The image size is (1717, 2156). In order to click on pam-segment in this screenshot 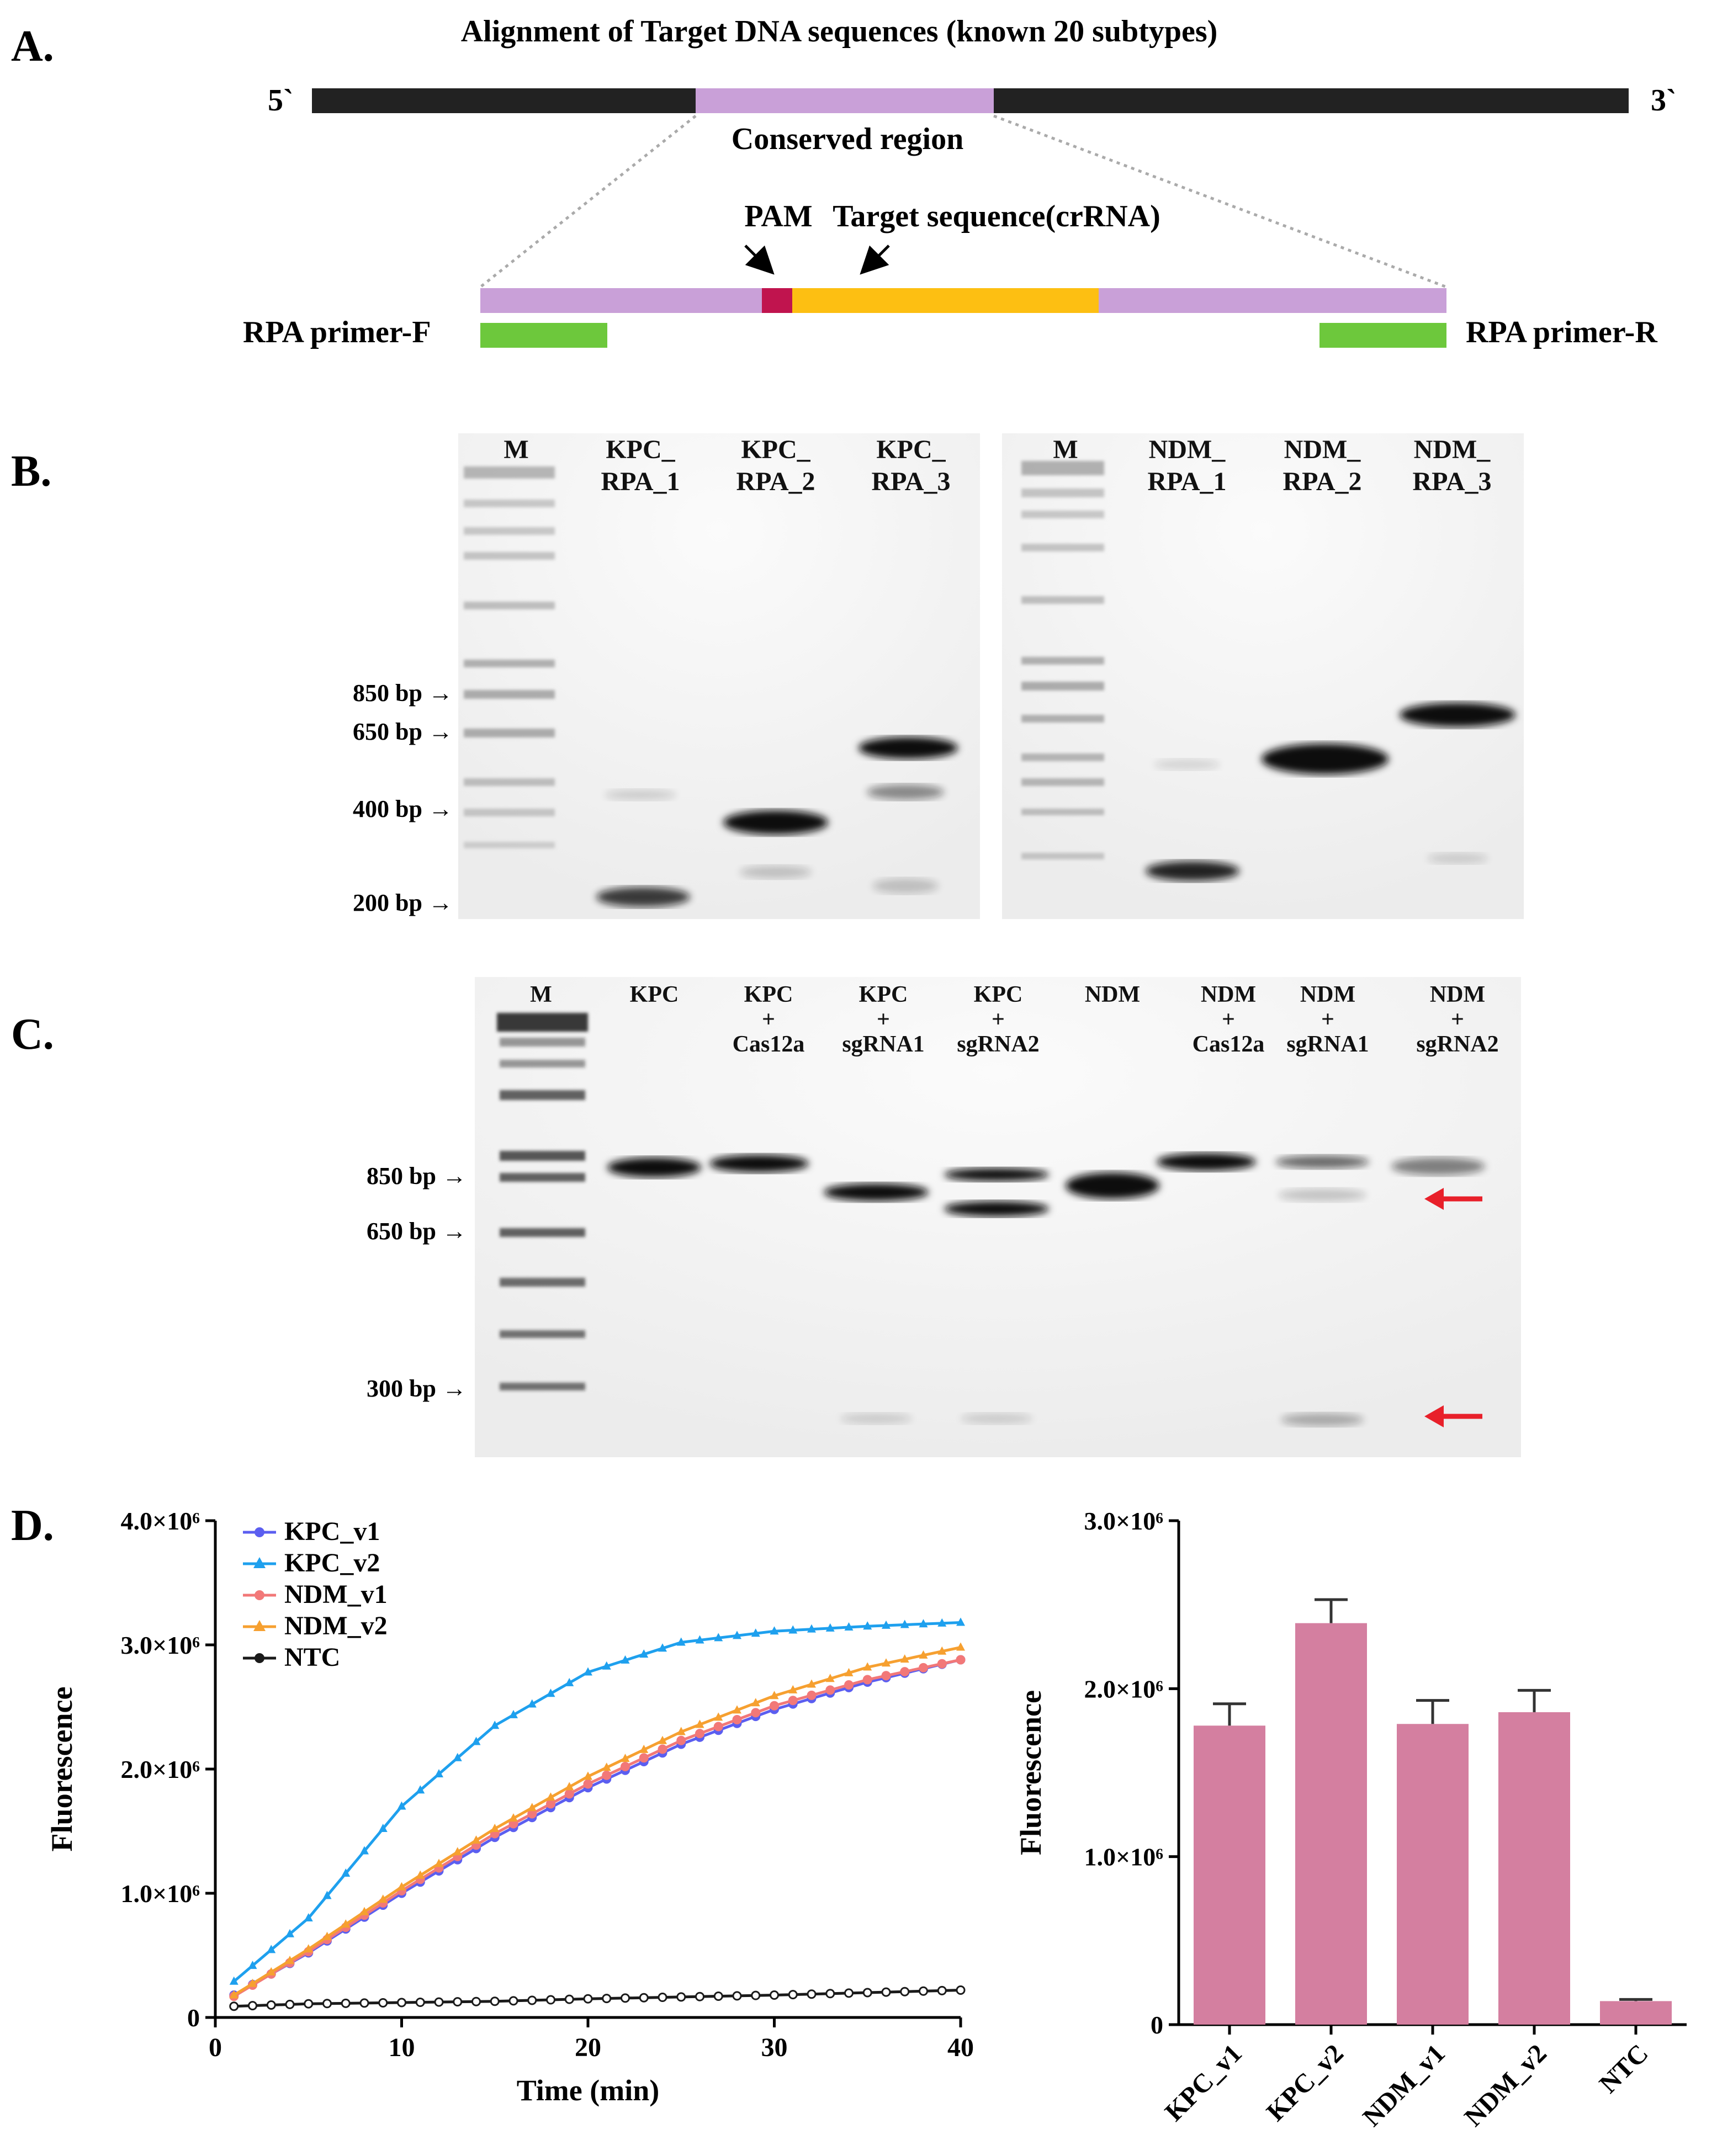, I will do `click(777, 300)`.